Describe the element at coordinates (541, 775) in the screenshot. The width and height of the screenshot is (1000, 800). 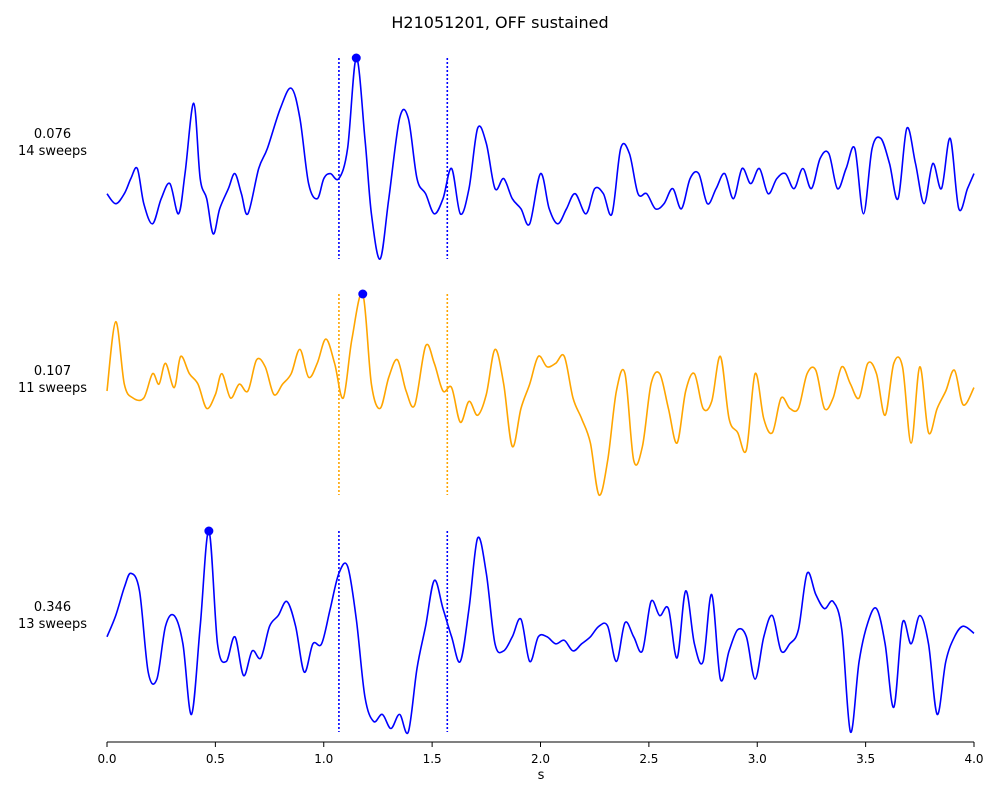
I see `x-axis-label: s` at that location.